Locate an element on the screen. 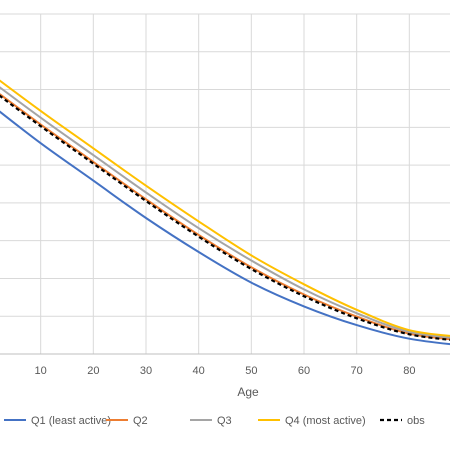 The image size is (450, 450). legend-label: Q2 is located at coordinates (140, 421).